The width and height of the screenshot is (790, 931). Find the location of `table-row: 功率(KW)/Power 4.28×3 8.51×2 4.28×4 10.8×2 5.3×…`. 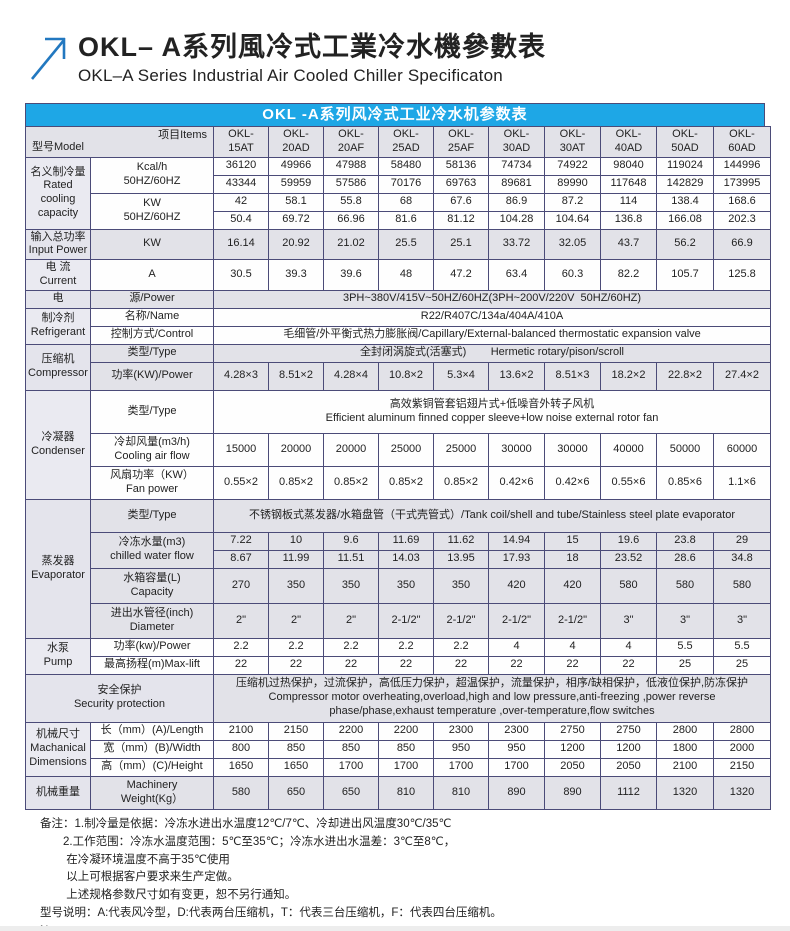

table-row: 功率(KW)/Power 4.28×3 8.51×2 4.28×4 10.8×2 5.3×… is located at coordinates (398, 376).